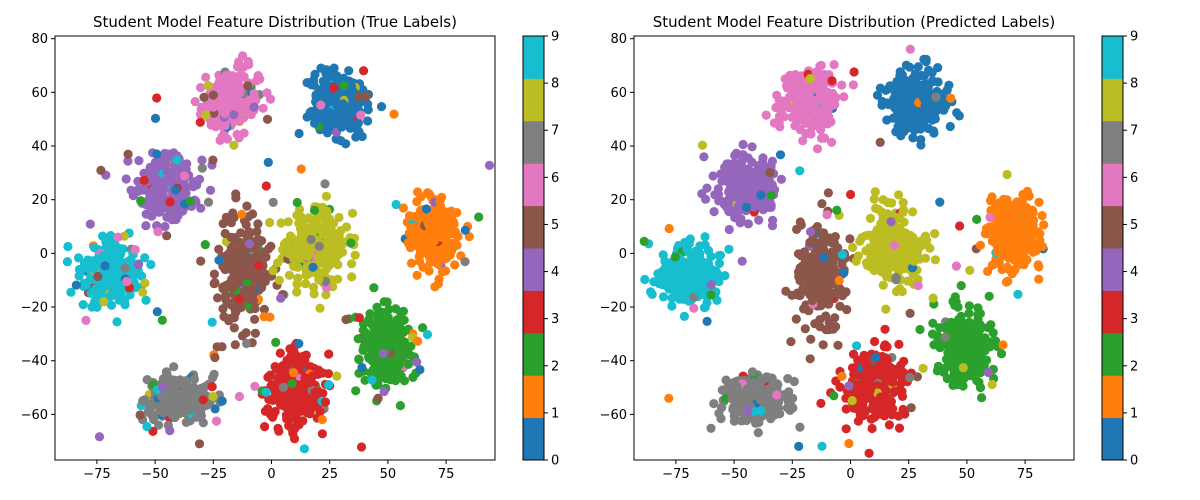 Image resolution: width=1200 pixels, height=500 pixels. I want to click on colorbar-tick-label: 5, so click(555, 225).